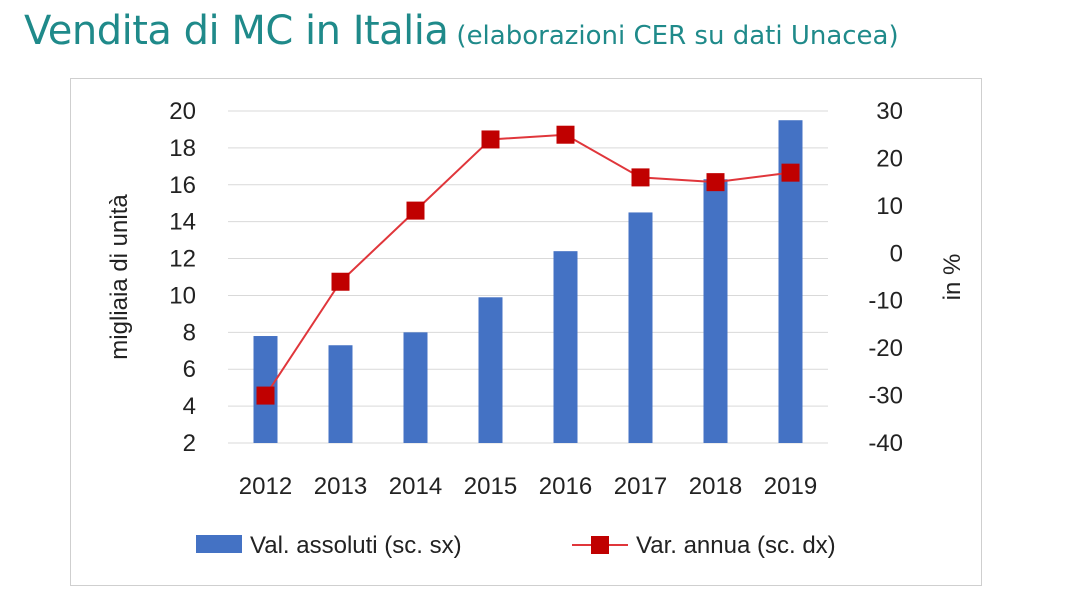 The height and width of the screenshot is (605, 1088). Describe the element at coordinates (219, 544) in the screenshot. I see `legend-swatch-bars` at that location.